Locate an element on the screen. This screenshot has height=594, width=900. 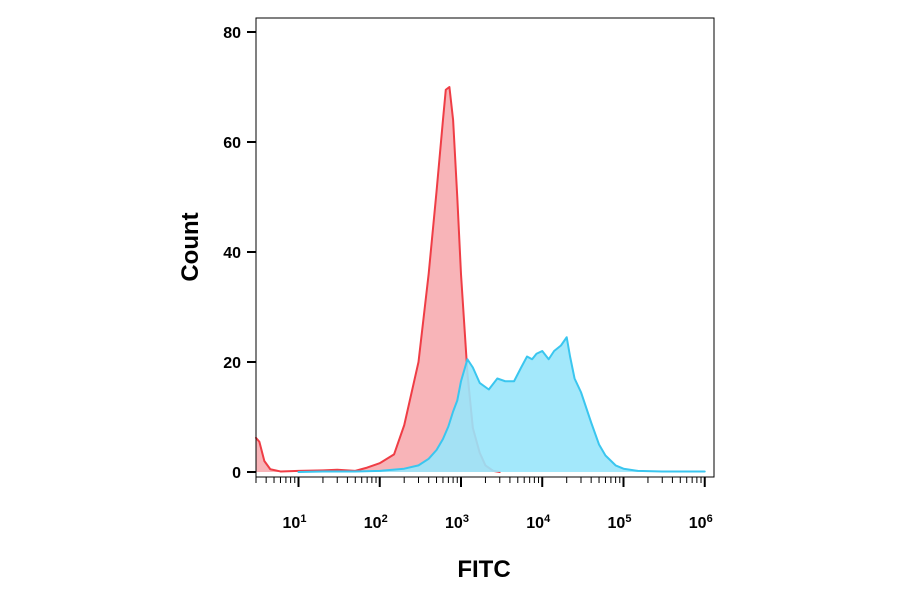
x-tick-label-3: 10³ is located at coordinates (457, 522).